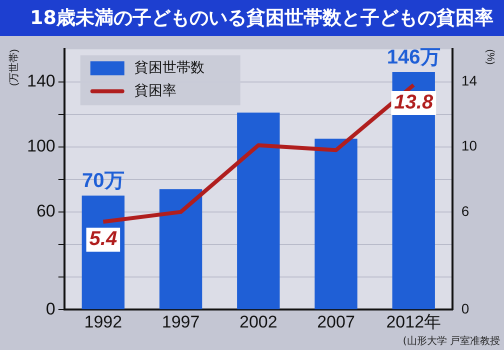 This screenshot has height=350, width=504. What do you see at coordinates (451, 341) in the screenshot?
I see `text: (山形大学 戸室准教授` at bounding box center [451, 341].